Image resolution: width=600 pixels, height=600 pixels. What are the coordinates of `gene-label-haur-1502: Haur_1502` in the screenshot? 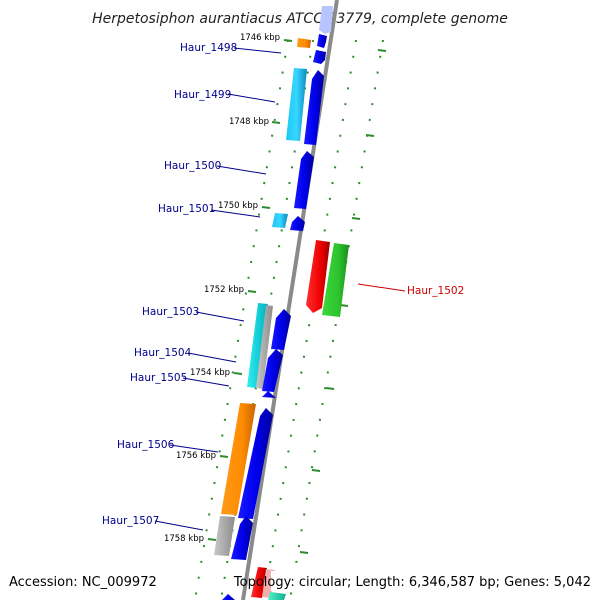 It's located at (435, 291).